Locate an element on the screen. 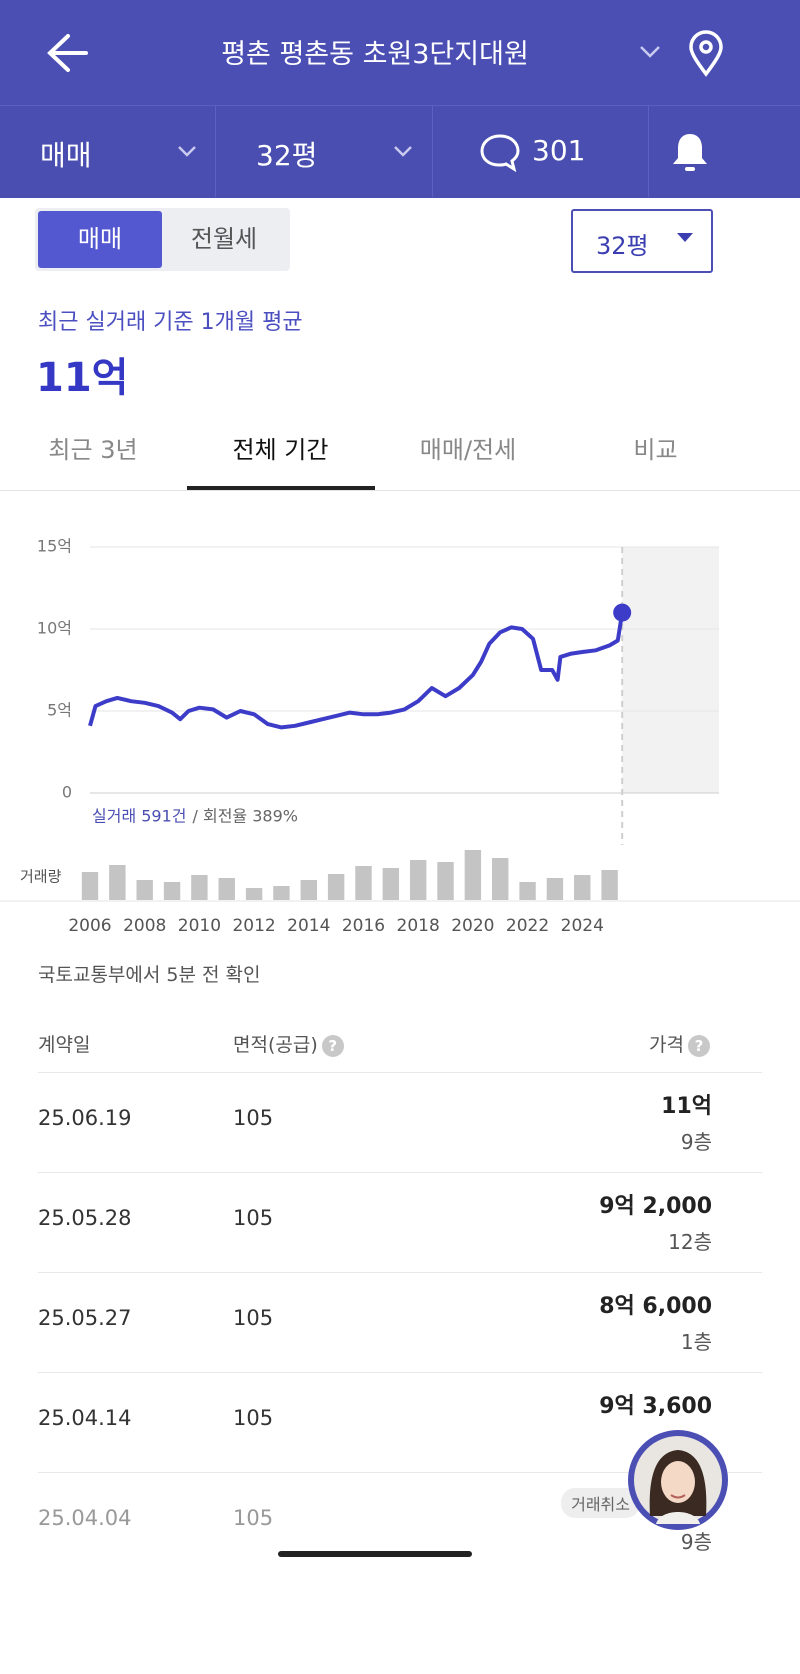 This screenshot has height=1674, width=800. y-tick-label: 0 is located at coordinates (67, 792).